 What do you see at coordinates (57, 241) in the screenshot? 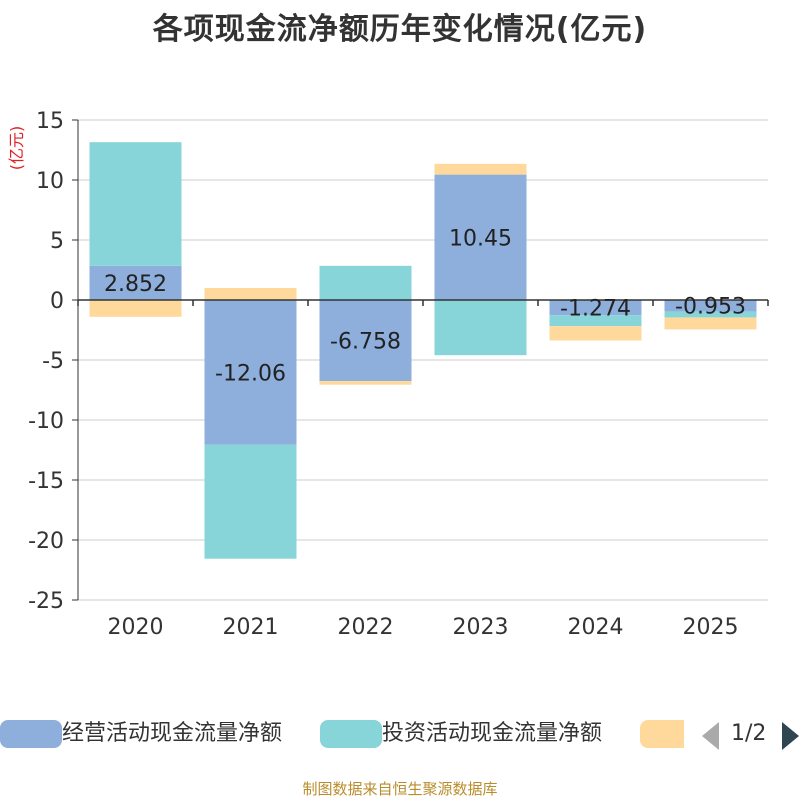
I see `y-tick-label: 5` at bounding box center [57, 241].